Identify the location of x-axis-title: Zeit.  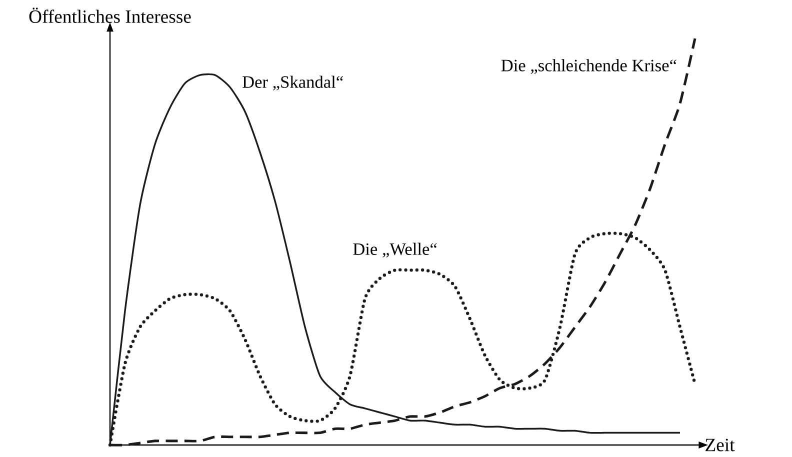
(720, 445).